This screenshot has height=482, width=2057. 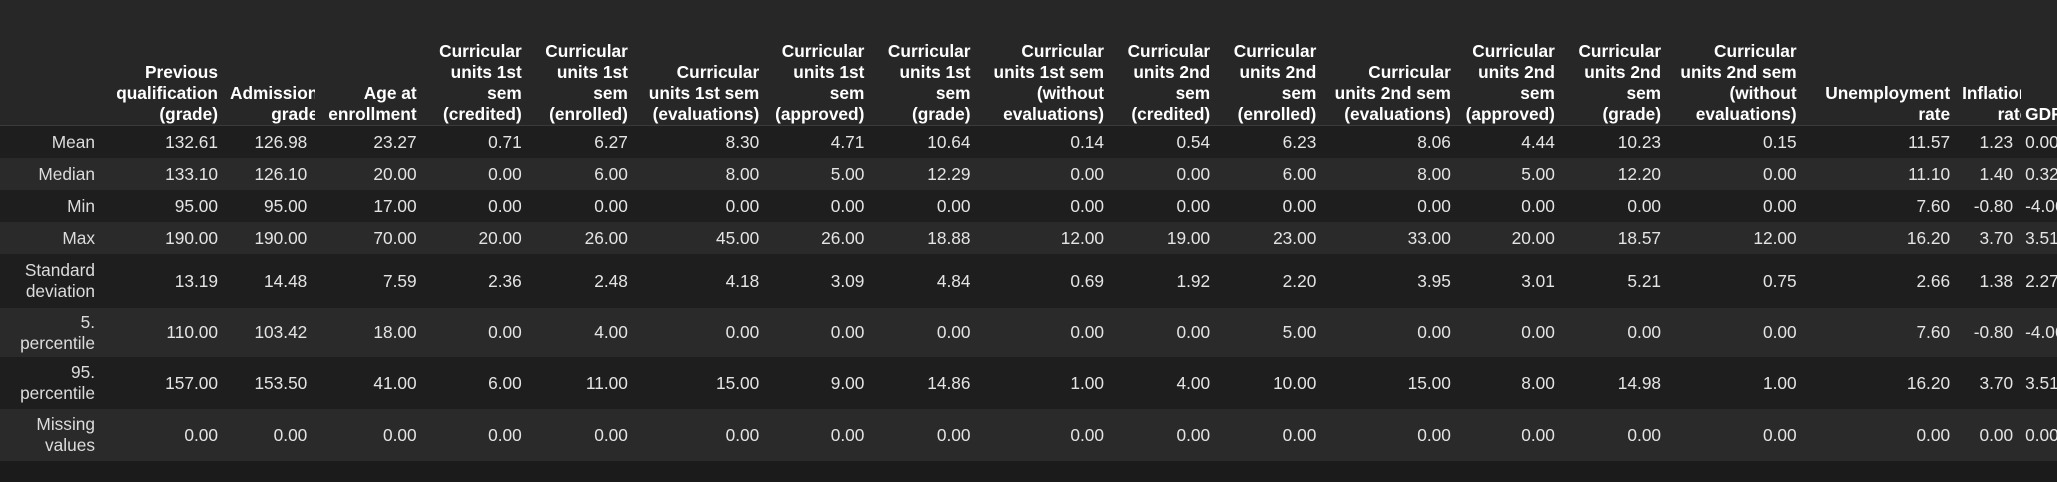 What do you see at coordinates (1271, 238) in the screenshot?
I see `table-cell: 23.00` at bounding box center [1271, 238].